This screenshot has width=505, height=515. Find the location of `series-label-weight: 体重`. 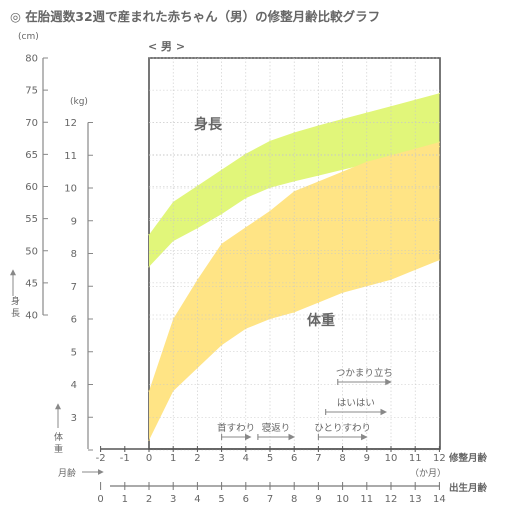

series-label-weight: 体重 is located at coordinates (321, 320).